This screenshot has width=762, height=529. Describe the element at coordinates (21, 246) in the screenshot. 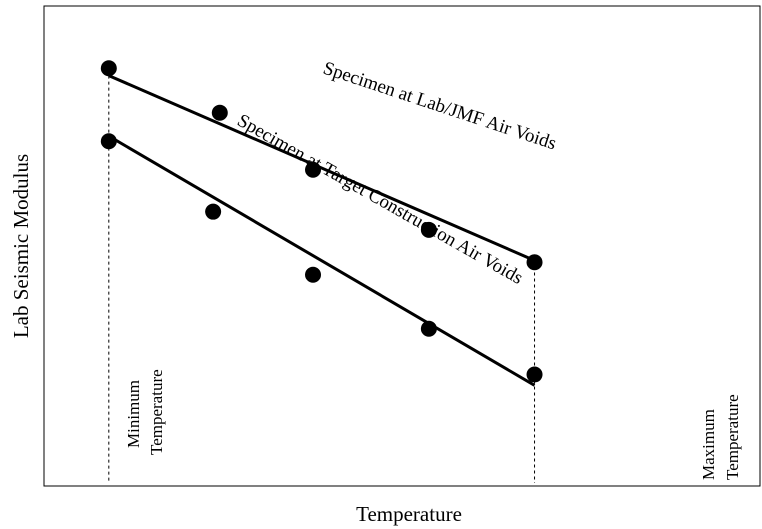

I see `y-axis-label: Lab Seismic Modulus` at that location.